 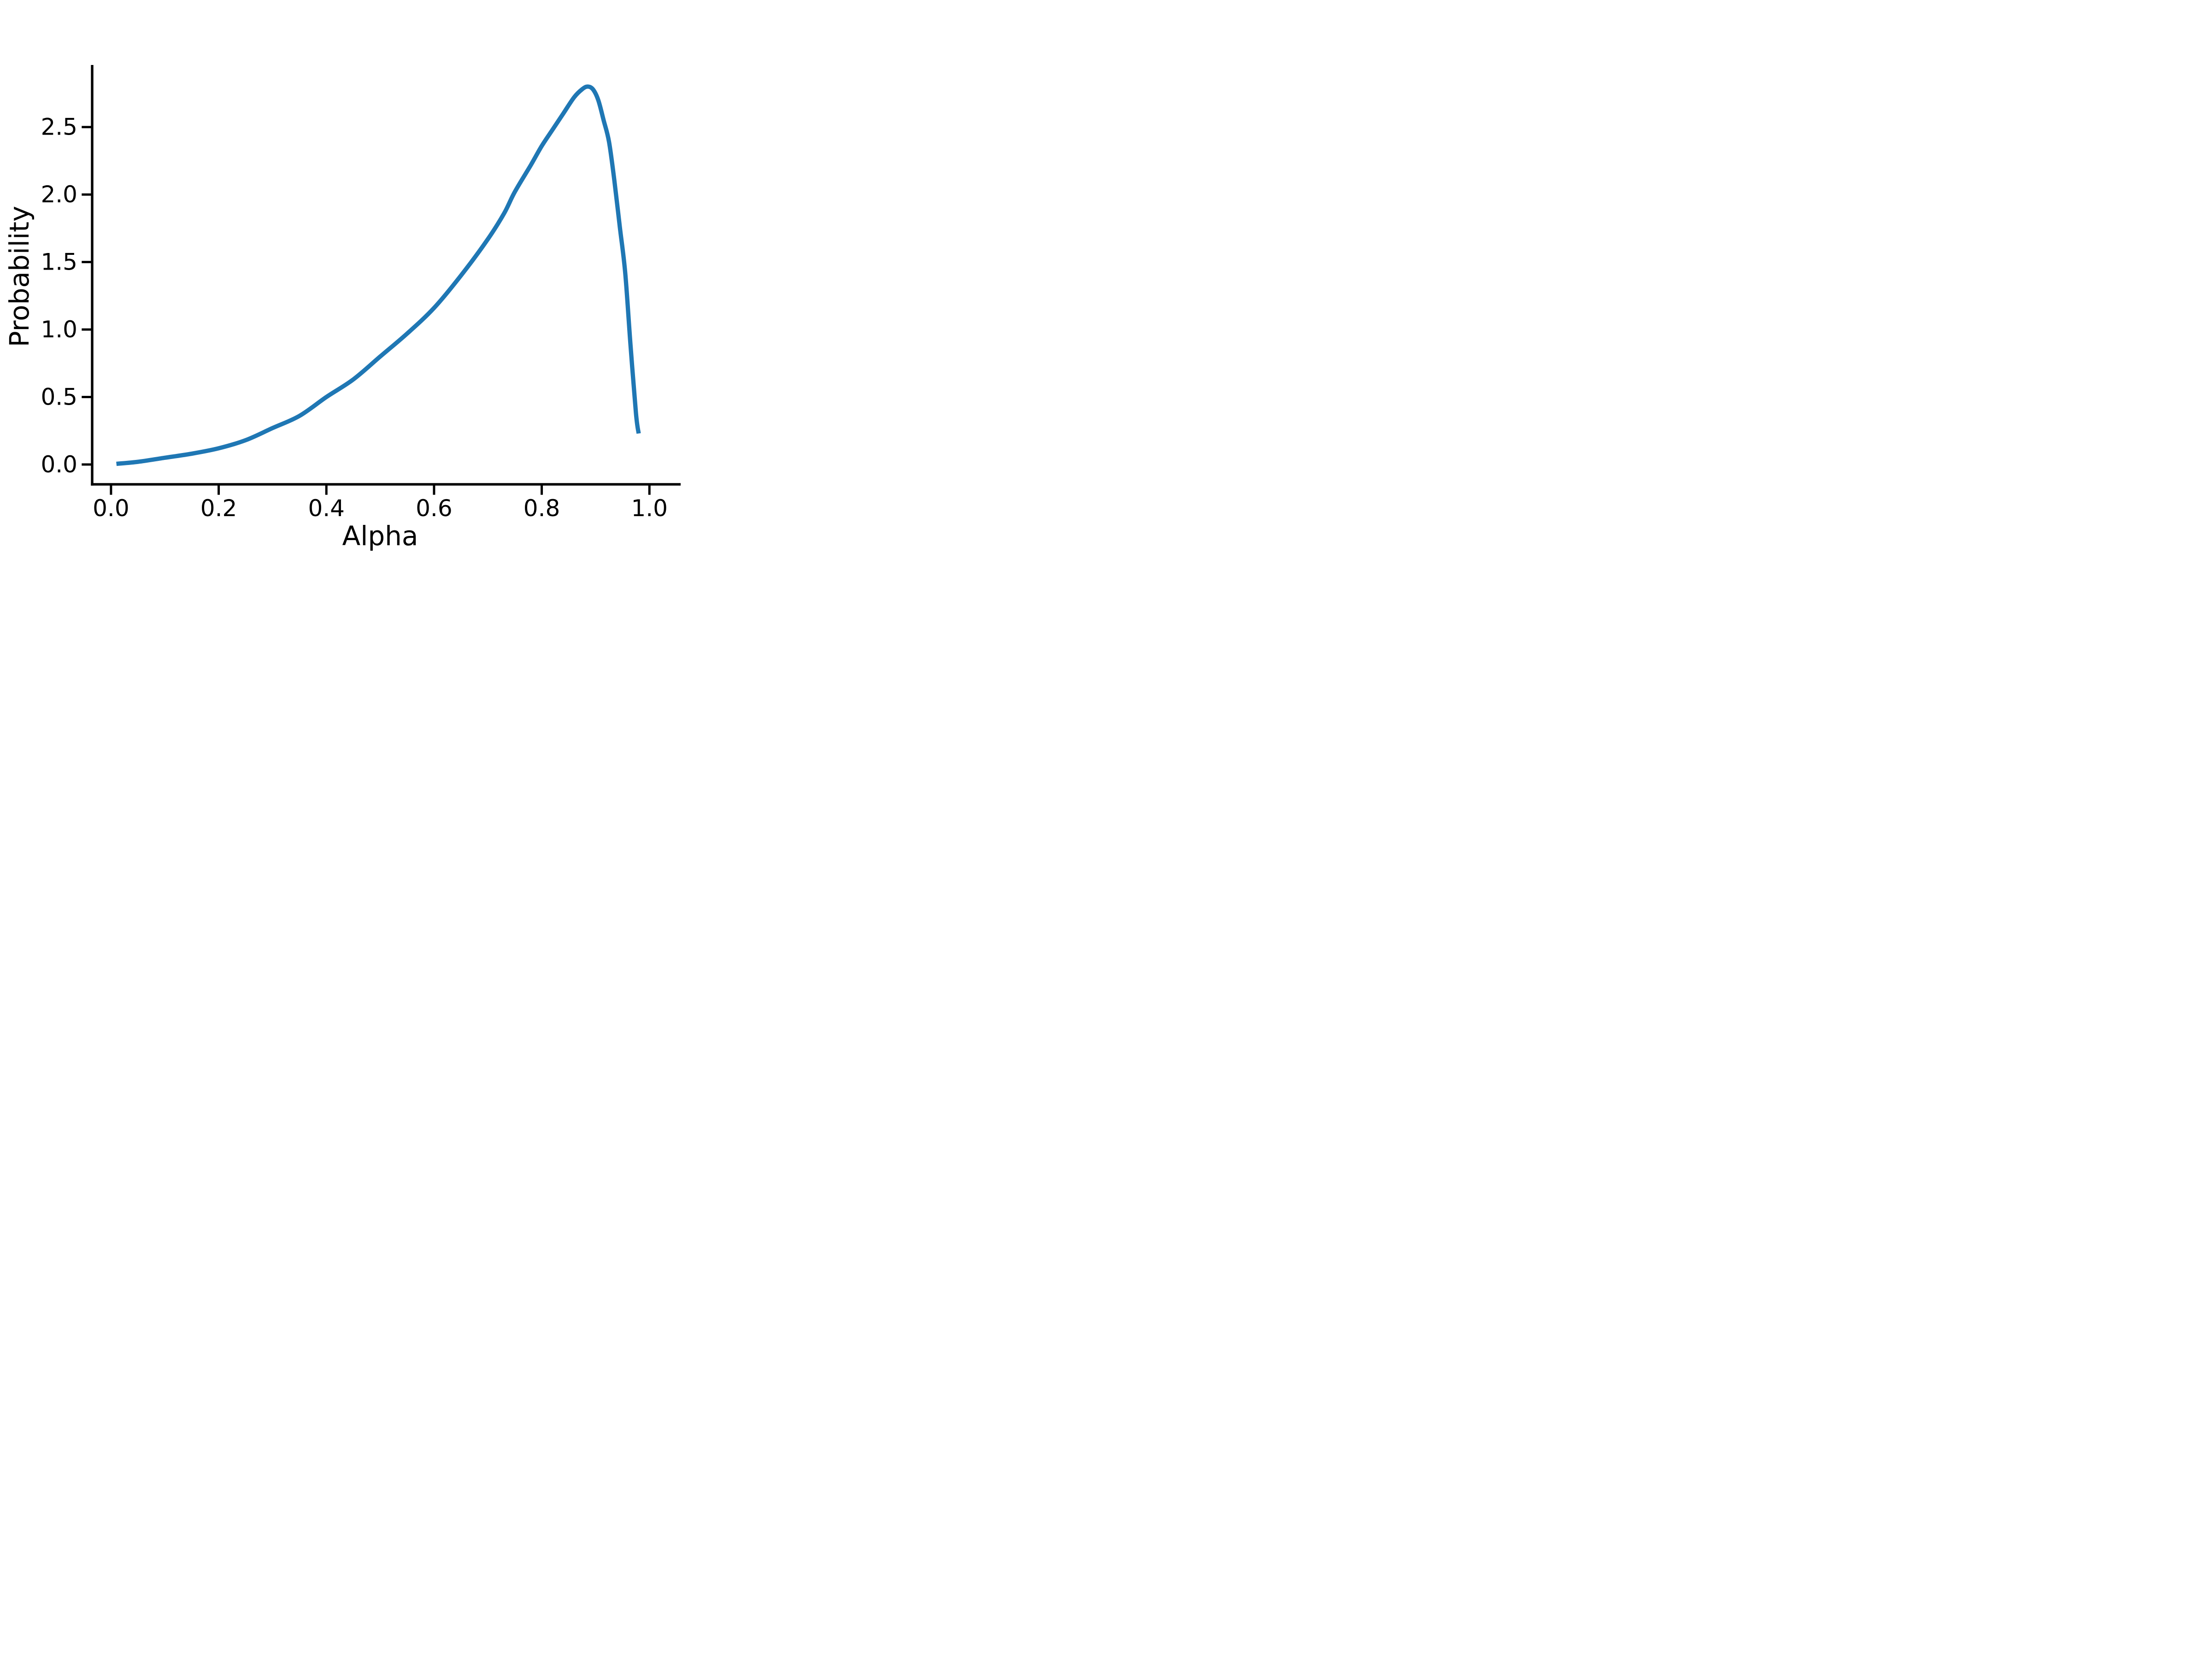 I want to click on y-tick-label: 1.5, so click(x=59, y=262).